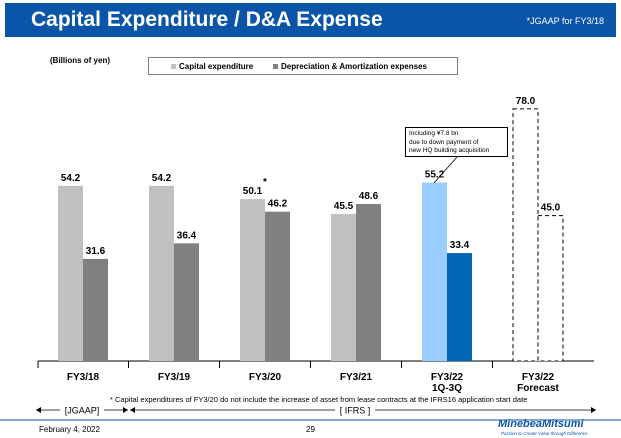  Describe the element at coordinates (207, 19) in the screenshot. I see `page-title: Capital Expenditure / D&A Expense` at that location.